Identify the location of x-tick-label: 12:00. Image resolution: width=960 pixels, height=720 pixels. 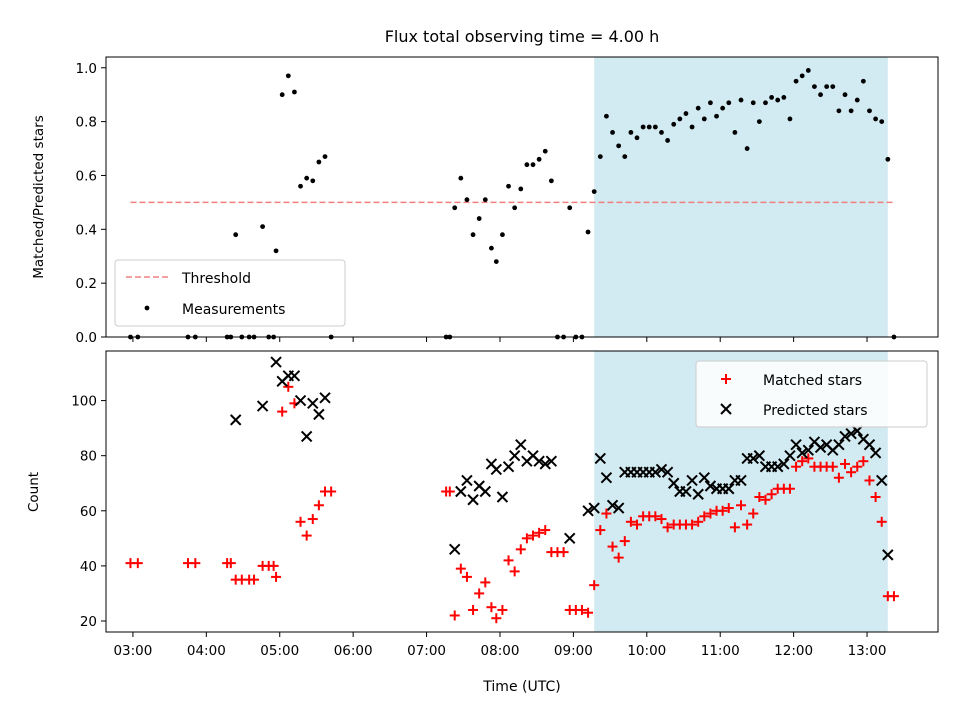
(793, 651).